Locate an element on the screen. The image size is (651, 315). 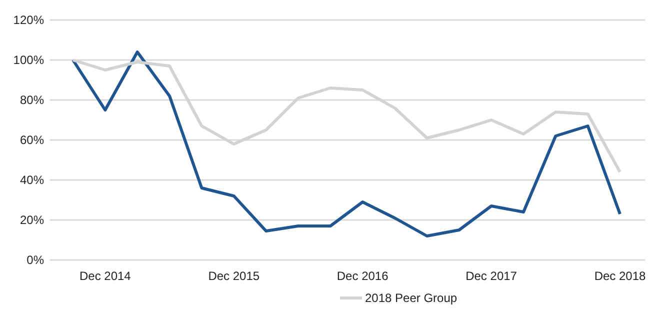
y-tick-label: 120% is located at coordinates (28, 20).